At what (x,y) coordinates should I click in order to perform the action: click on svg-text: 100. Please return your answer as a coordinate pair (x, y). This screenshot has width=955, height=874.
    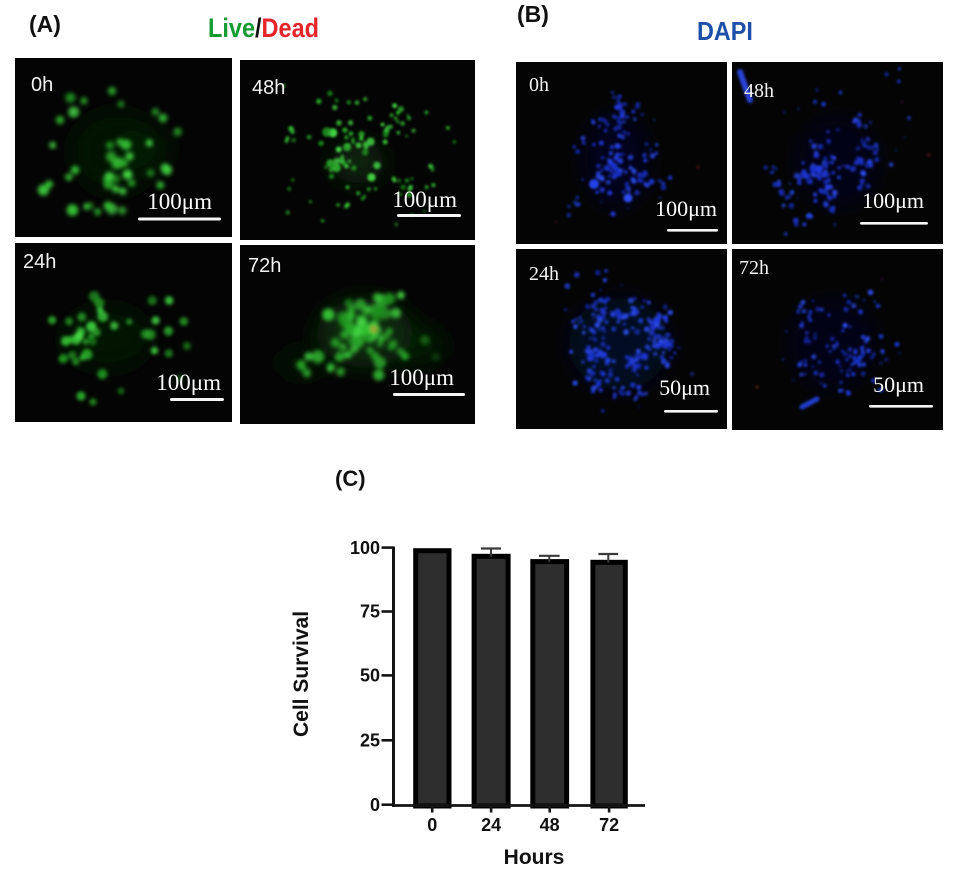
    Looking at the image, I should click on (365, 548).